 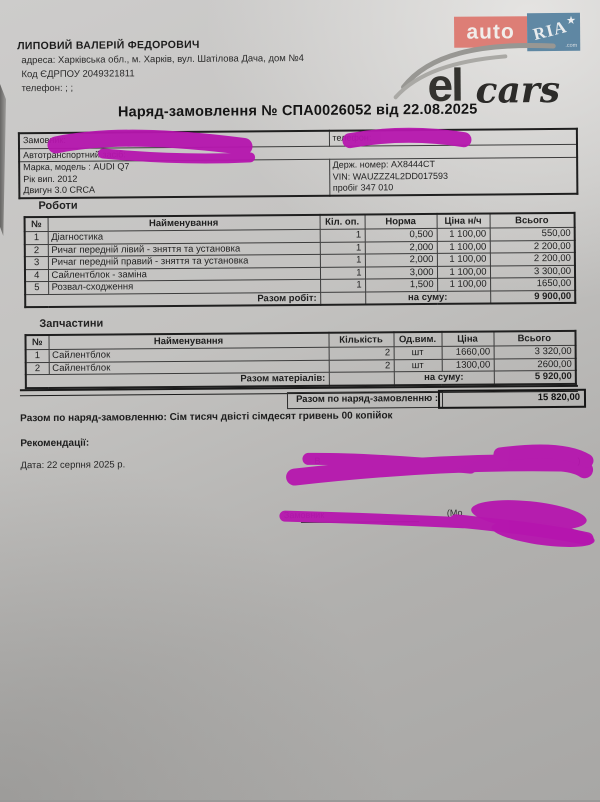 What do you see at coordinates (73, 465) in the screenshot?
I see `date-line: Дата: 22 серпня 2025 р.` at bounding box center [73, 465].